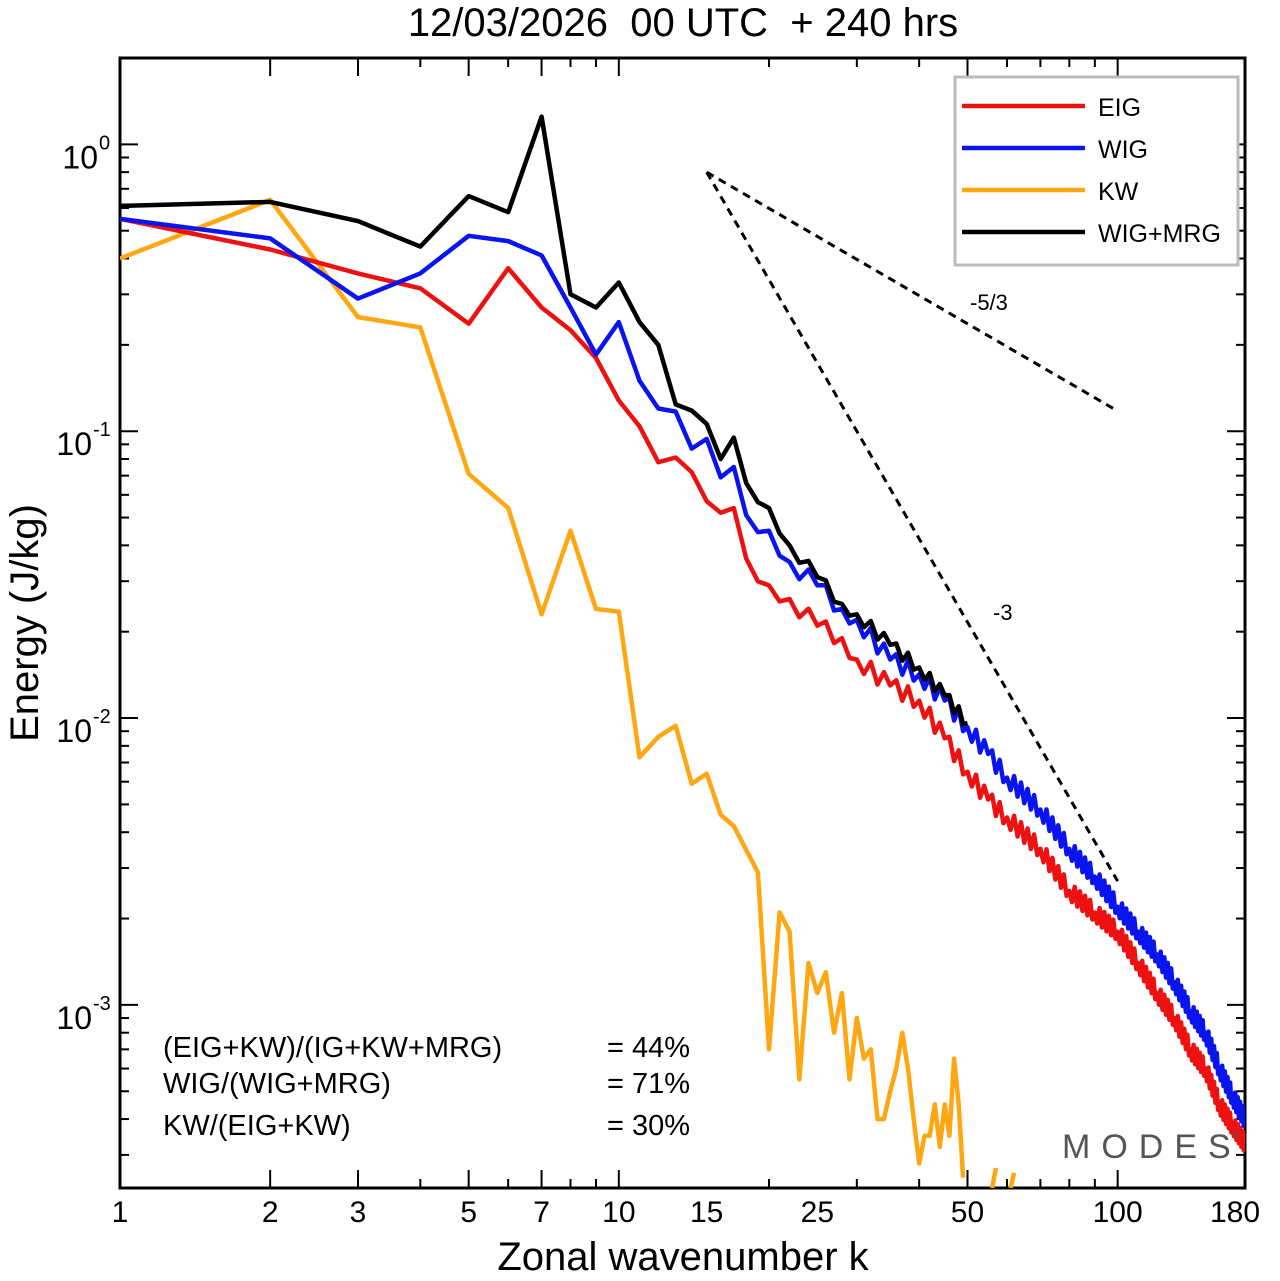 The height and width of the screenshot is (1281, 1280). Describe the element at coordinates (102, 430) in the screenshot. I see `y-tick-exponent: -1` at that location.